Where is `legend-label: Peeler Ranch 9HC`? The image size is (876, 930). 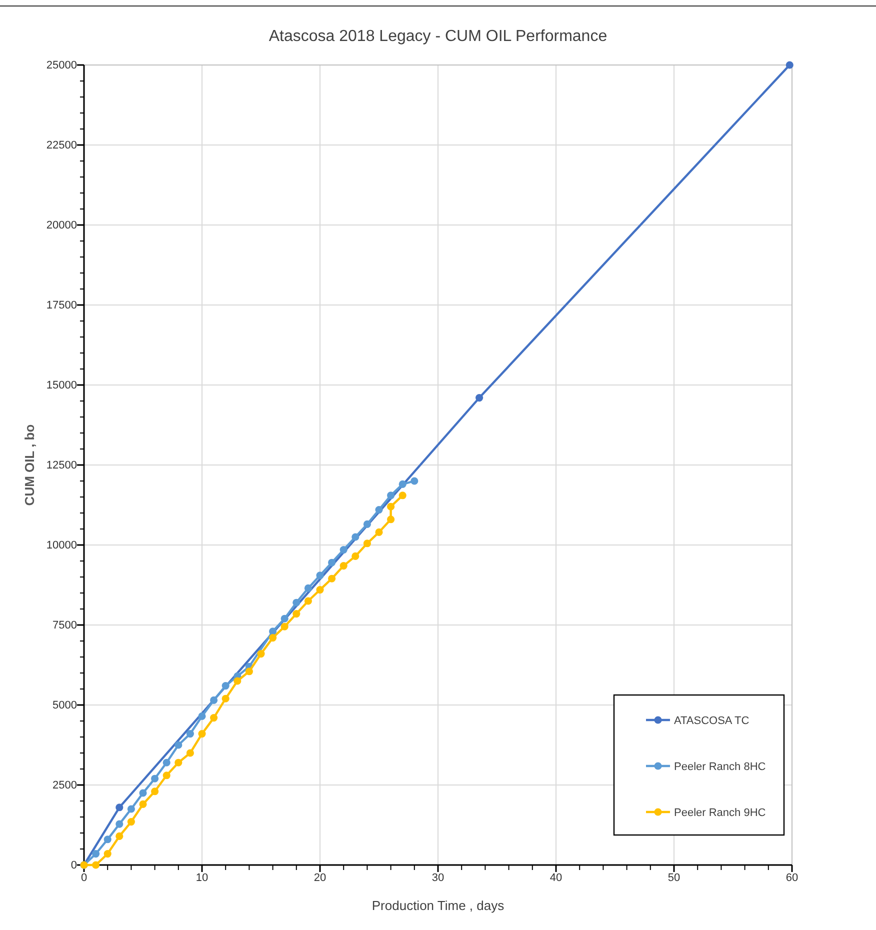
legend-label: Peeler Ranch 9HC is located at coordinates (720, 813).